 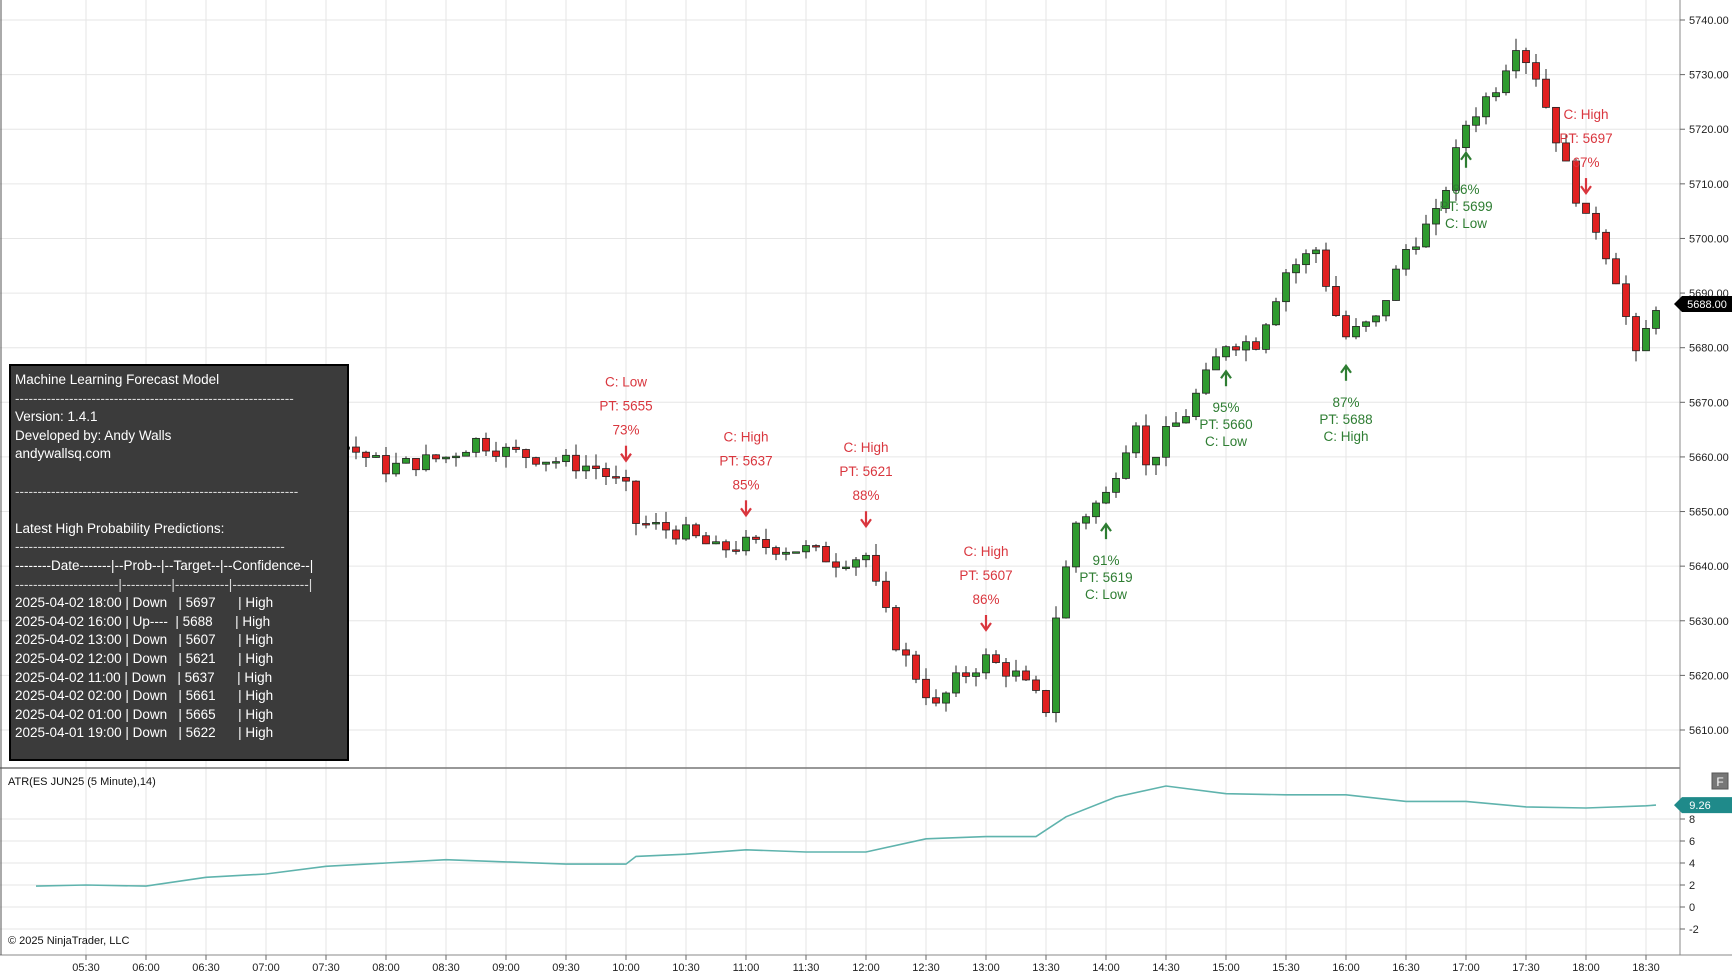 What do you see at coordinates (745, 460) in the screenshot?
I see `annotation-text: PT: 5637` at bounding box center [745, 460].